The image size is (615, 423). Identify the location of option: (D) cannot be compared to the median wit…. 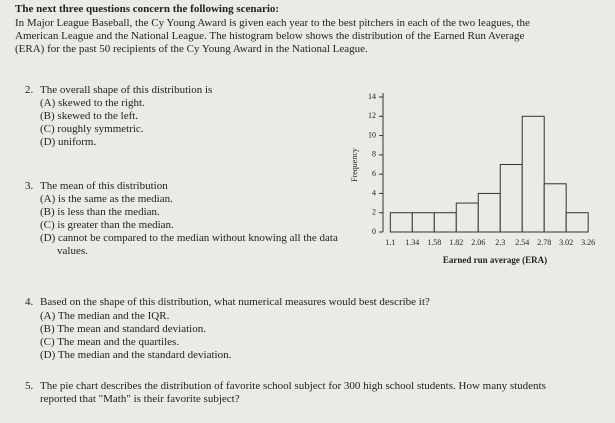
(189, 244).